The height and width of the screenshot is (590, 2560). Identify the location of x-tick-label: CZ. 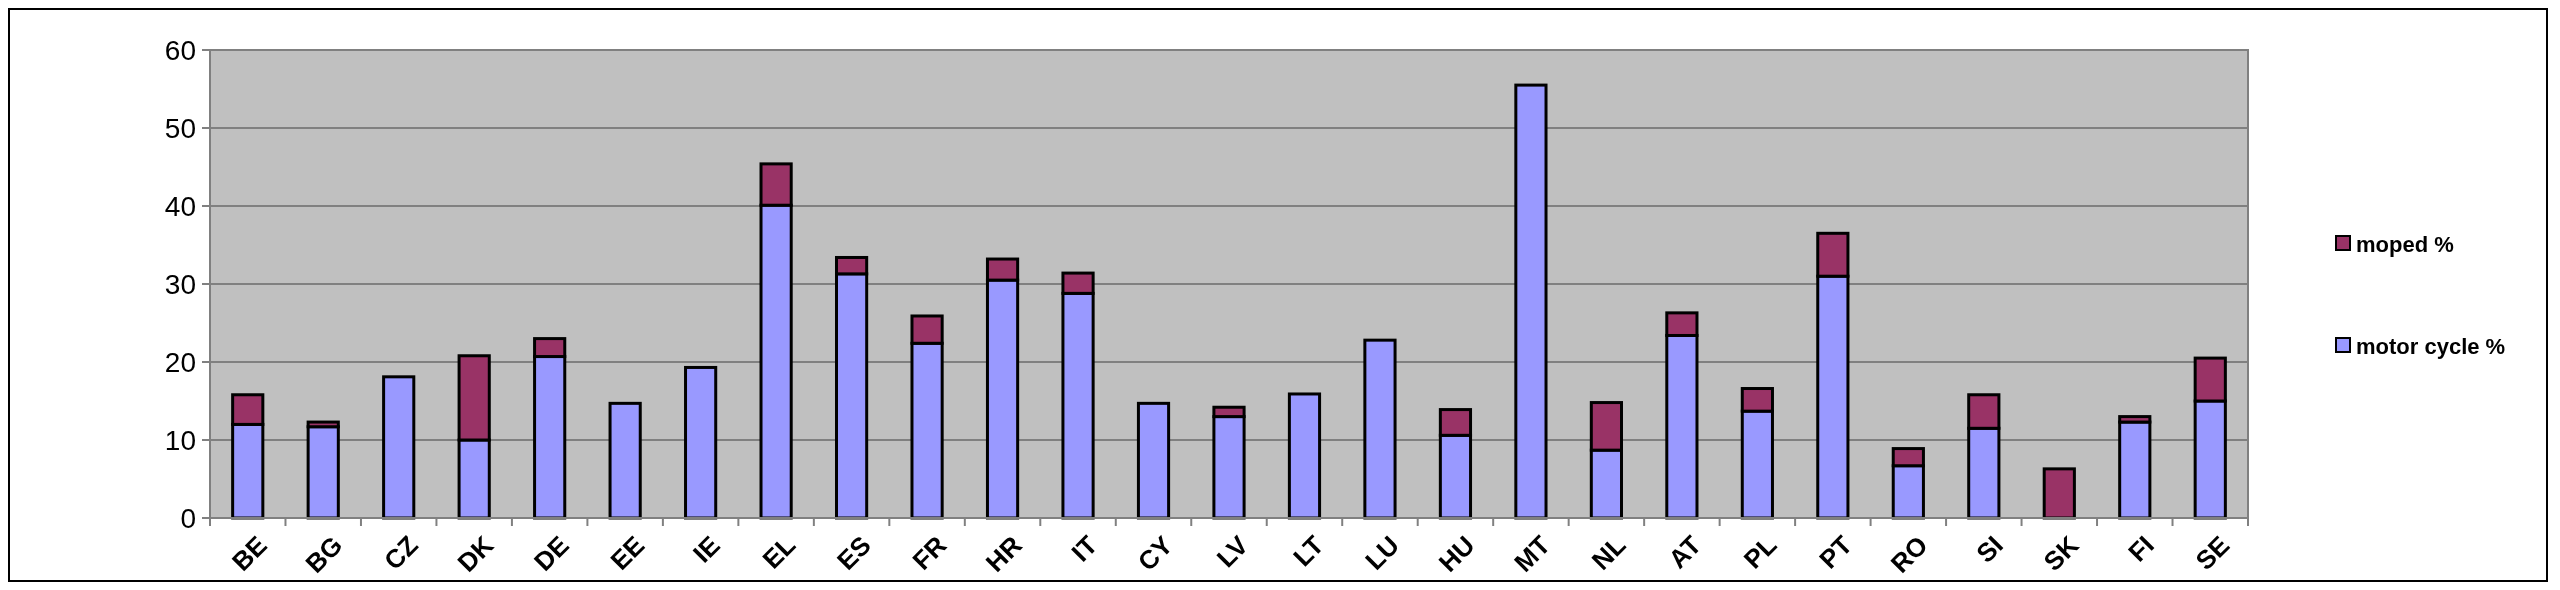
(401, 552).